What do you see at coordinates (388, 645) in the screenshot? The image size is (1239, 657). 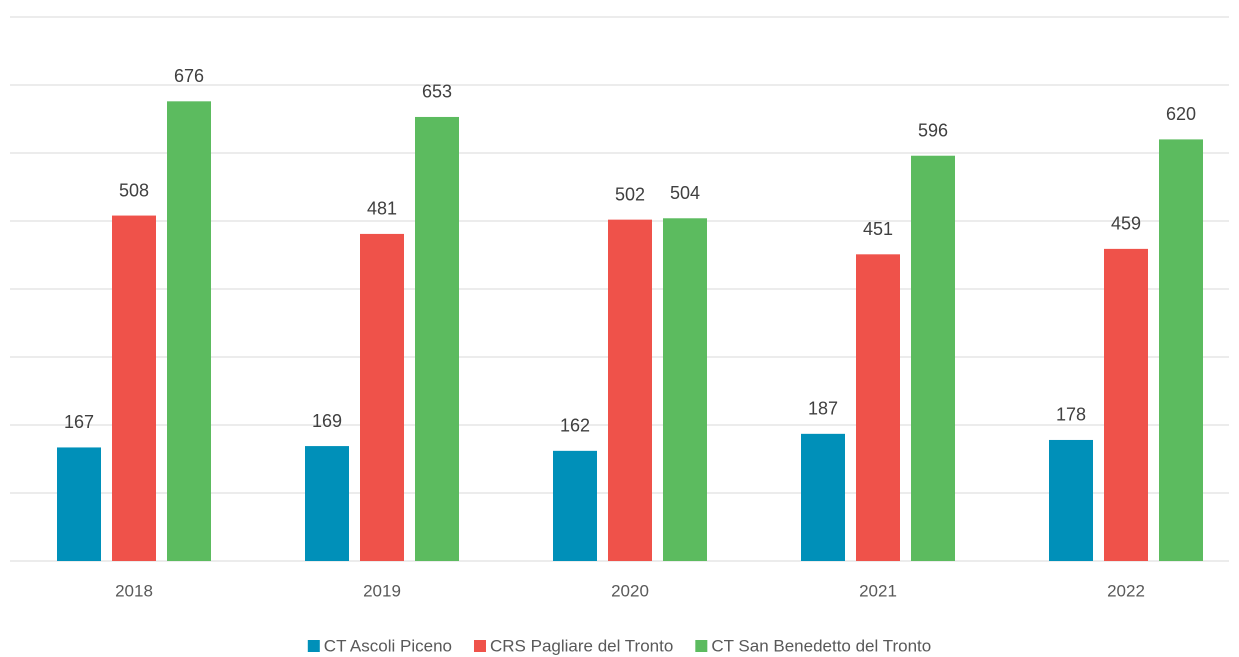 I see `legend-label: CT Ascoli Piceno` at bounding box center [388, 645].